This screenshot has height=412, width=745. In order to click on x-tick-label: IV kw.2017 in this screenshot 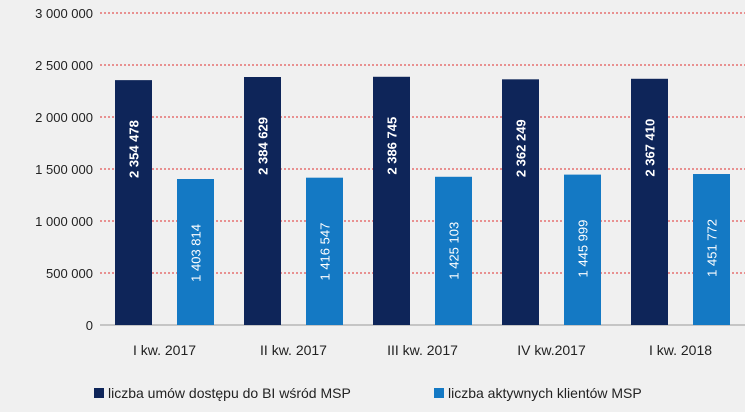, I will do `click(551, 350)`.